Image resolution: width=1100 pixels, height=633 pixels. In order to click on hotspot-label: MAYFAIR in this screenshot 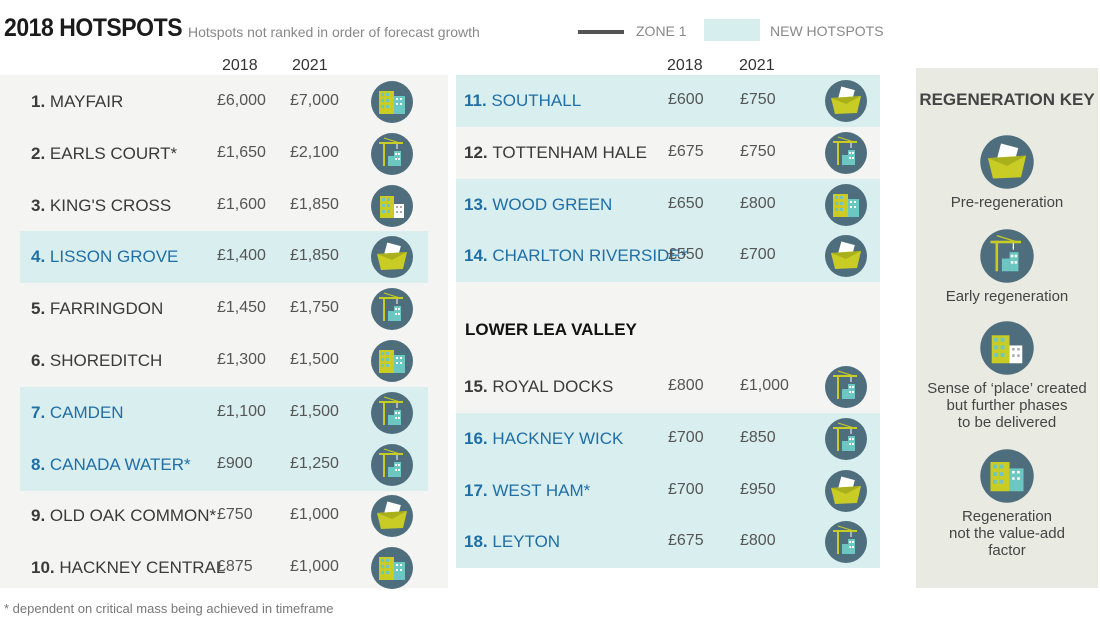, I will do `click(86, 101)`.